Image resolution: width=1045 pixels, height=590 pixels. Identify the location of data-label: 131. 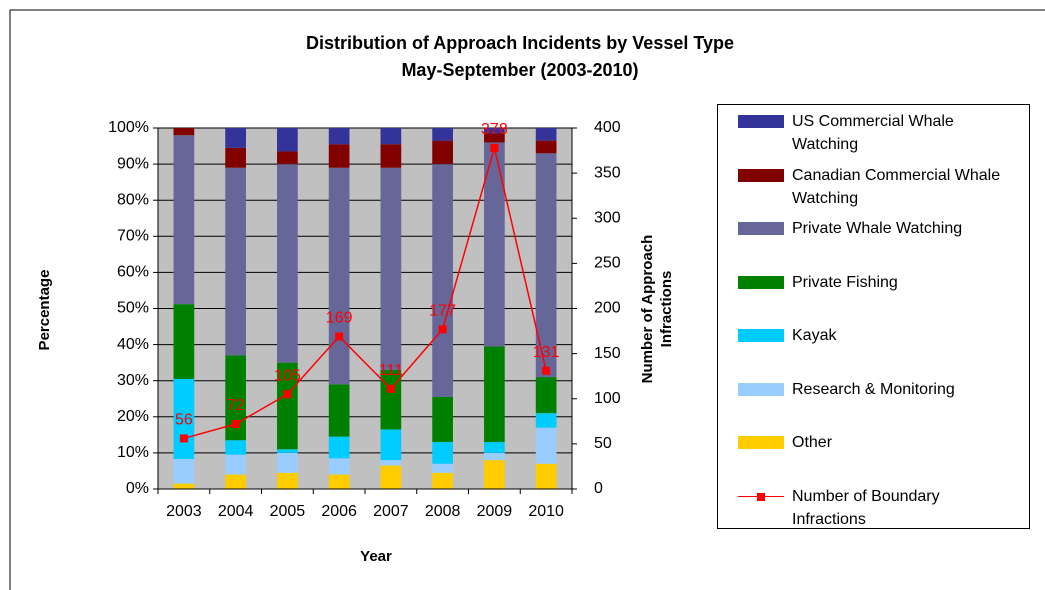
(546, 352).